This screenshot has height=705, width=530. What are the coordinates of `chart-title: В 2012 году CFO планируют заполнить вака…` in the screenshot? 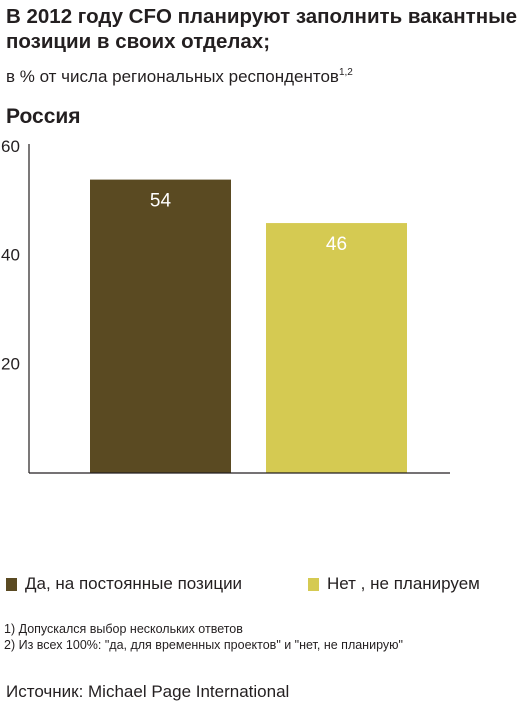 It's located at (261, 29).